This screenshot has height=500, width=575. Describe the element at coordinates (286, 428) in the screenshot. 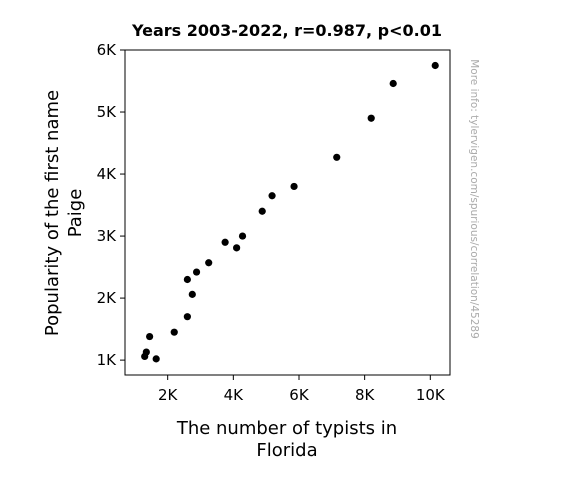

I see `x-axis-title-line-1: The number of typists in` at that location.